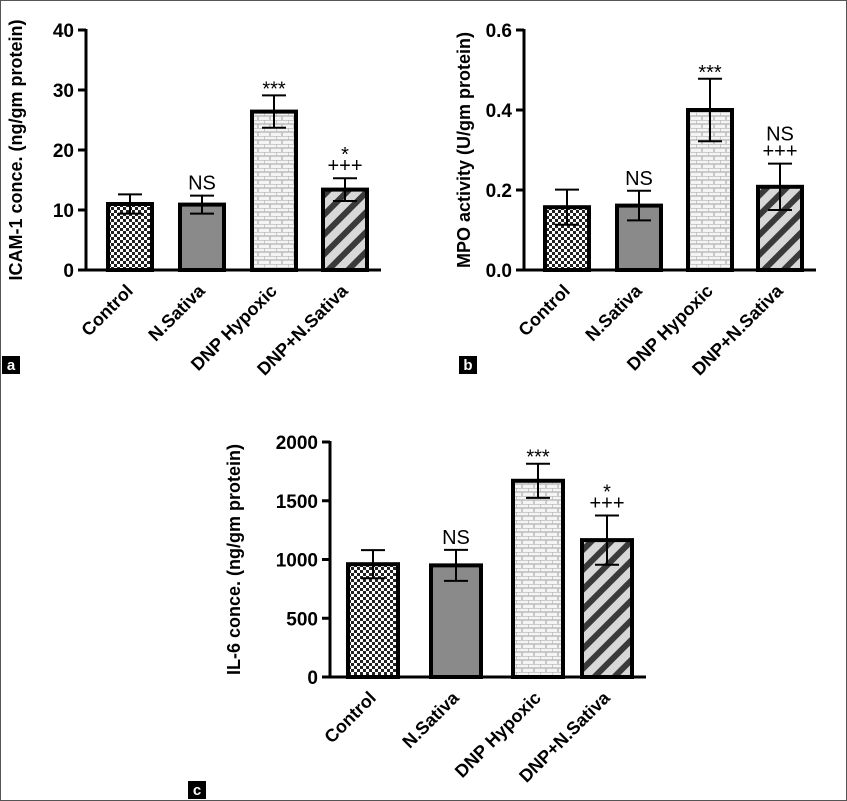  Describe the element at coordinates (456, 621) in the screenshot. I see `bar-n-sativa` at that location.